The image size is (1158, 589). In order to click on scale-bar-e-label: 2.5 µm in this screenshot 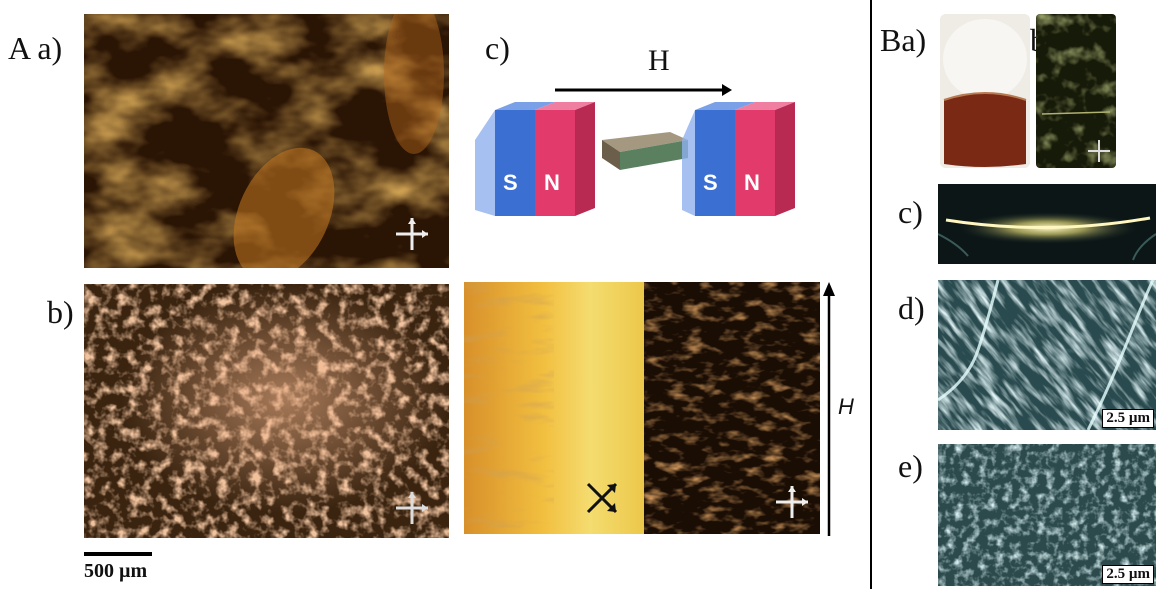, I will do `click(1128, 574)`.